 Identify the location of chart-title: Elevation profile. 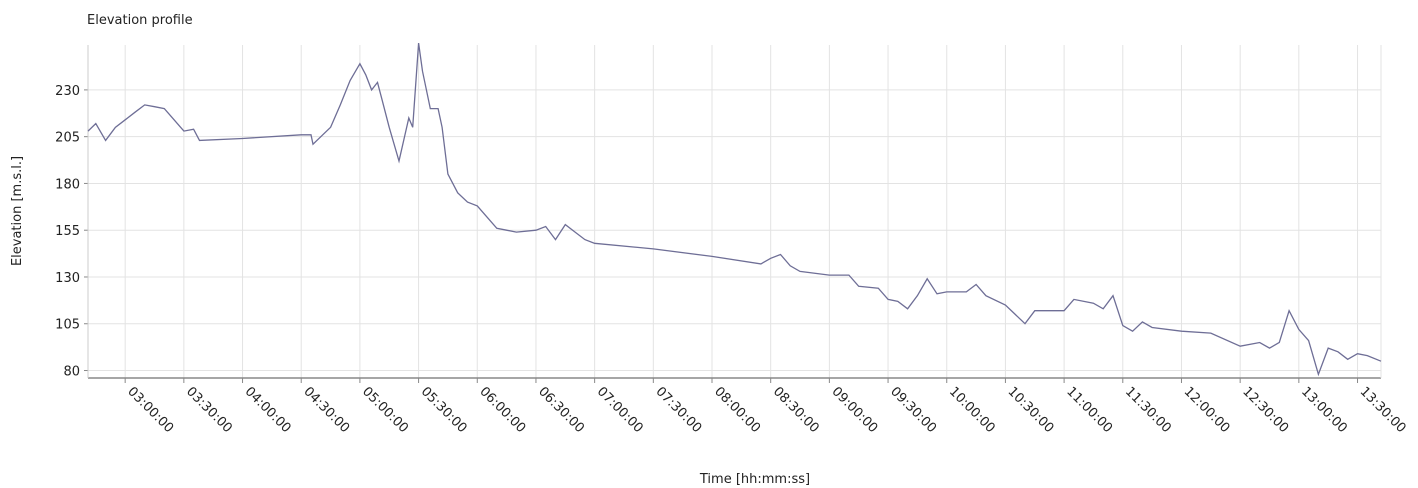
(140, 20).